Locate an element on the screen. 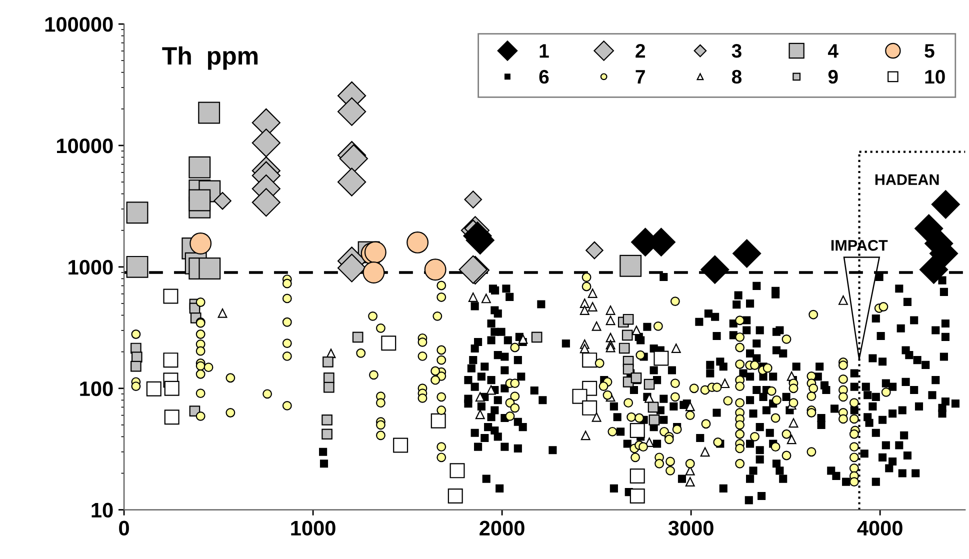  legend-label: 10 is located at coordinates (935, 77).